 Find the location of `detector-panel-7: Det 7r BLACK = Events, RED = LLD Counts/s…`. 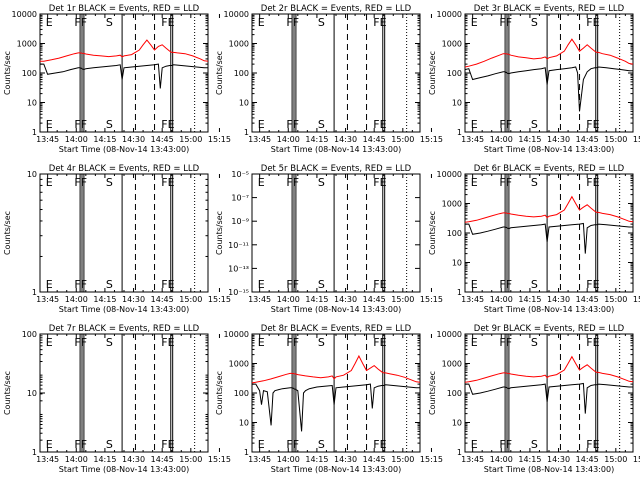

detector-panel-7: Det 7r BLACK = Events, RED = LLD Counts/s… is located at coordinates (117, 399).